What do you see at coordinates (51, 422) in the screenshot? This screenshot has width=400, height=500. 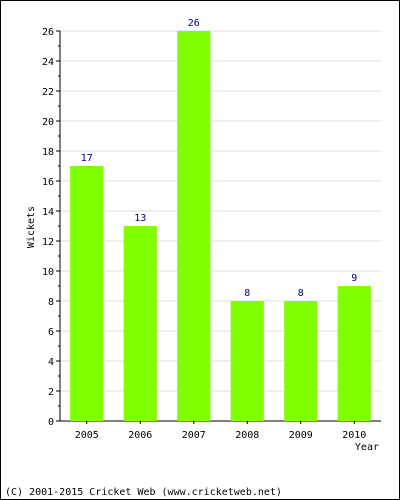 I see `y-tick-label: 0` at bounding box center [51, 422].